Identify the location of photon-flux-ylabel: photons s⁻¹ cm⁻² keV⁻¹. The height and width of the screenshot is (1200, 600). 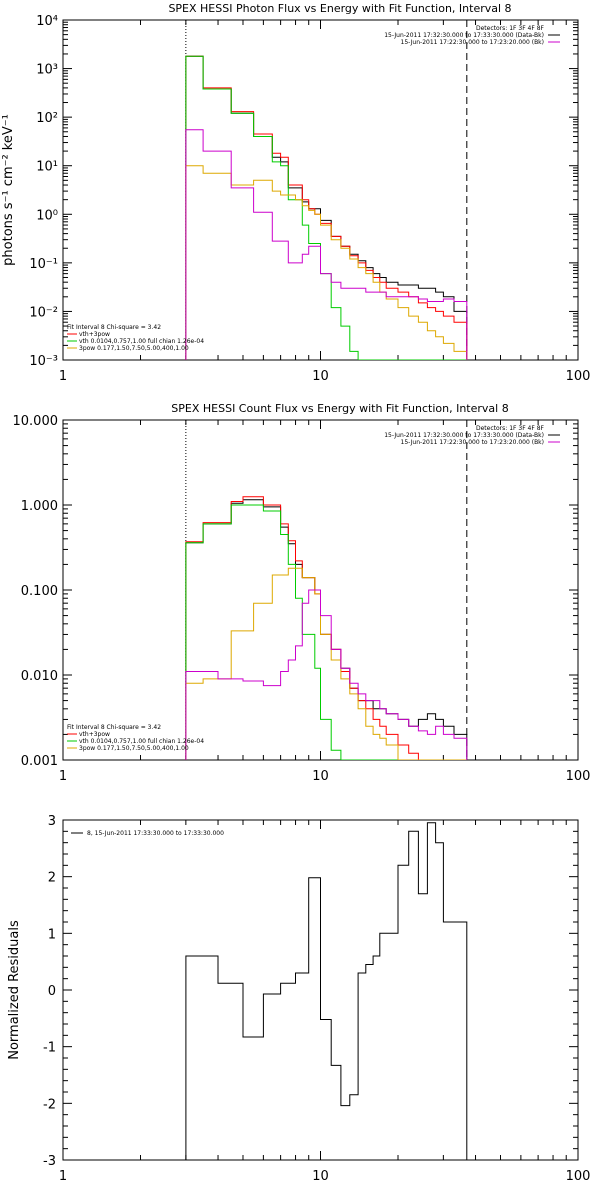
(8, 190).